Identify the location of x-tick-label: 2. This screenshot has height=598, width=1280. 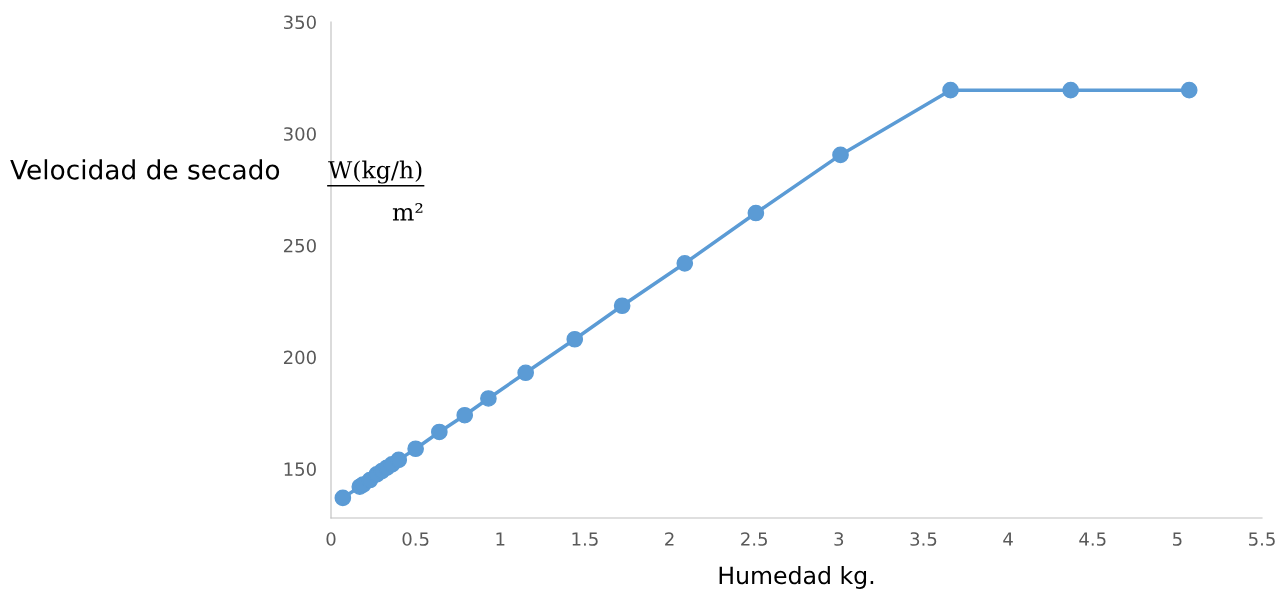
(669, 539).